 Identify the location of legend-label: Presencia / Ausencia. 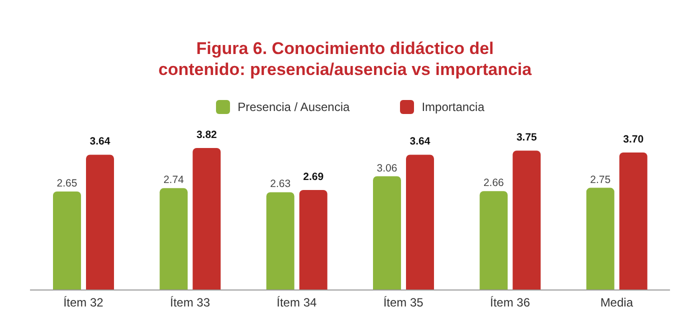
(293, 107).